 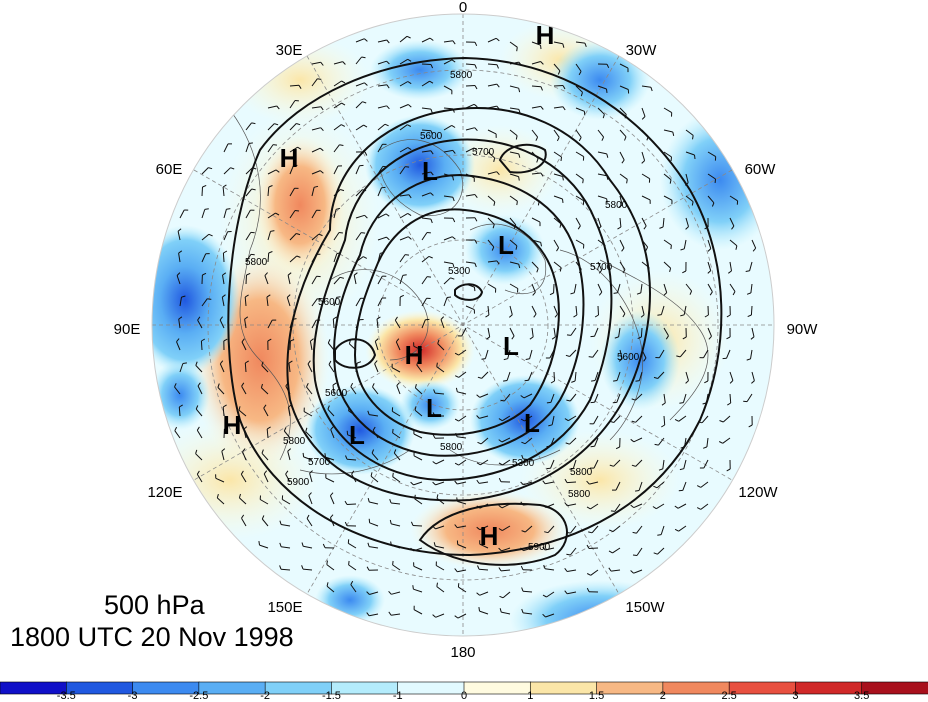 What do you see at coordinates (127, 329) in the screenshot?
I see `lon-label: 90E` at bounding box center [127, 329].